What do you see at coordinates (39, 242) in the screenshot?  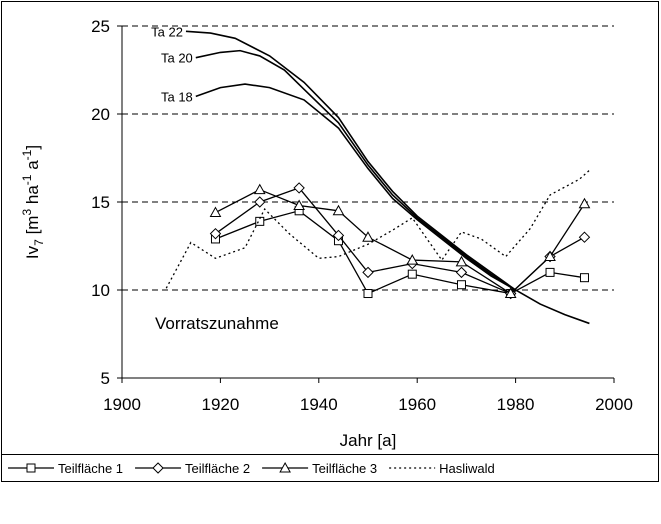 I see `y-label-part: 7` at bounding box center [39, 242].